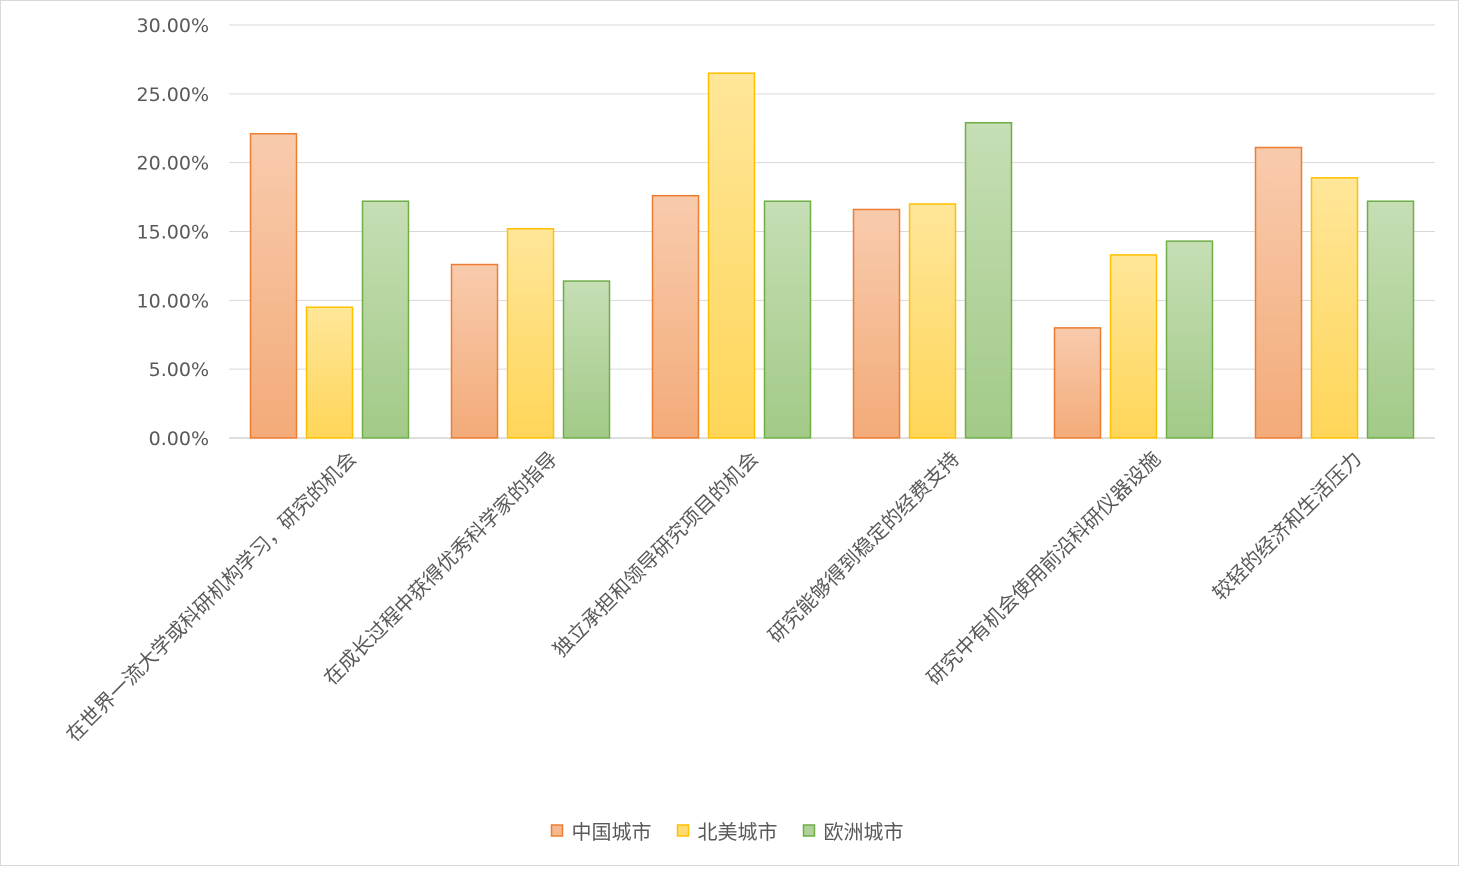 This screenshot has height=869, width=1459. What do you see at coordinates (440, 568) in the screenshot?
I see `x-tick-label: 在成长过程中获得优秀科学家的指导` at bounding box center [440, 568].